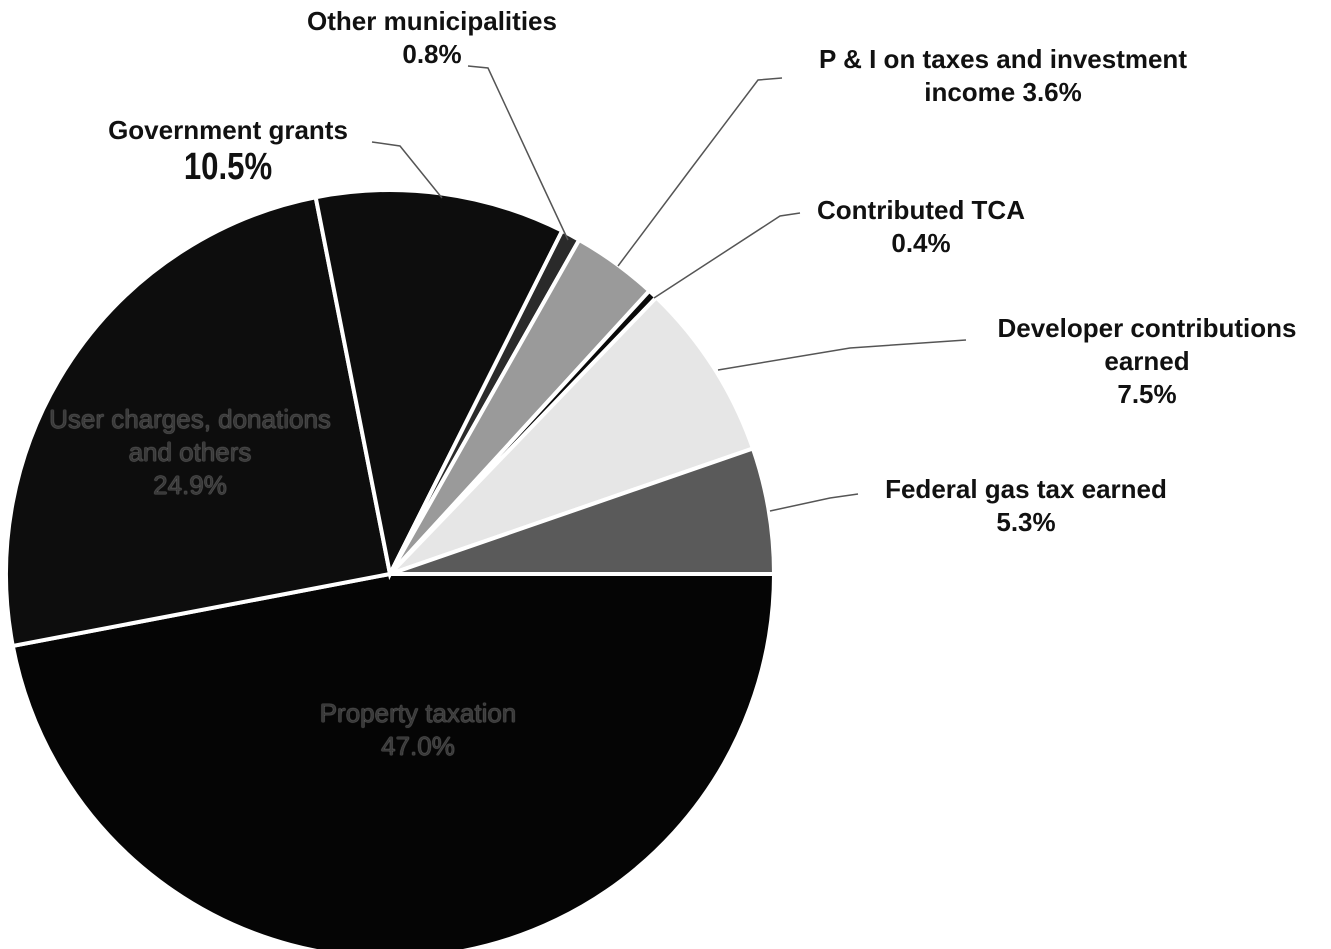 The height and width of the screenshot is (949, 1331). What do you see at coordinates (418, 713) in the screenshot?
I see `slice-name: Property taxation` at bounding box center [418, 713].